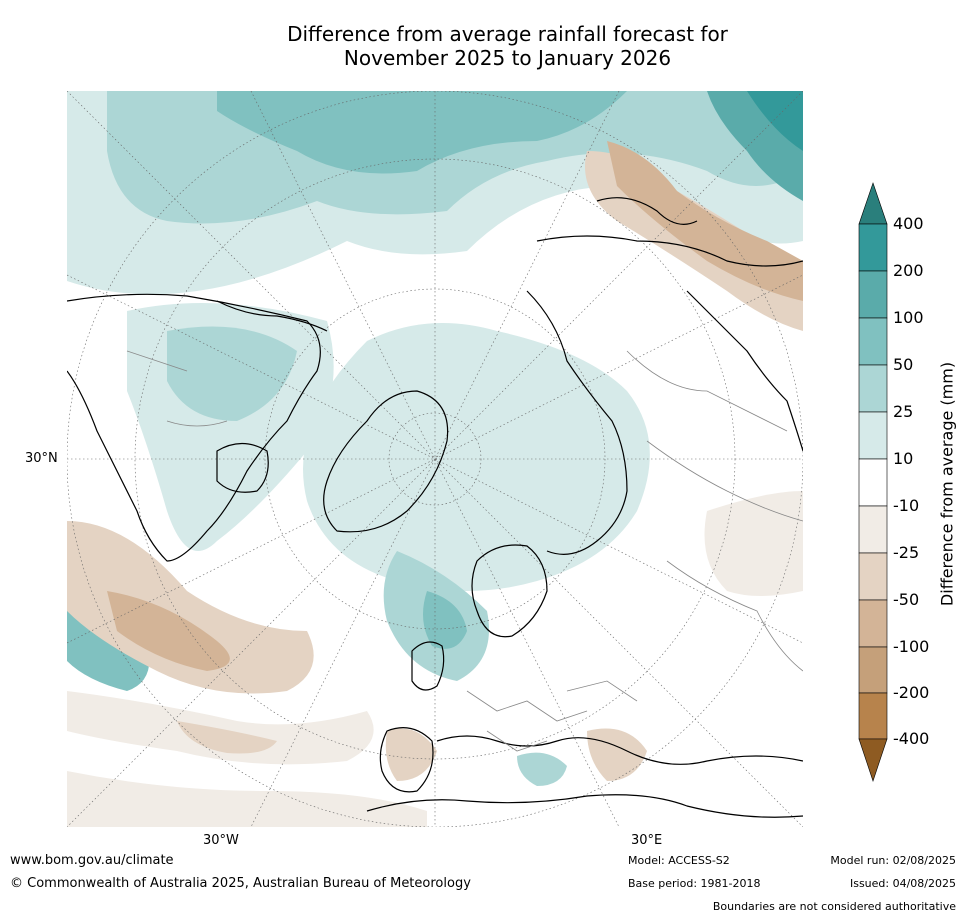  I want to click on hudson-bay-coast, so click(242, 467).